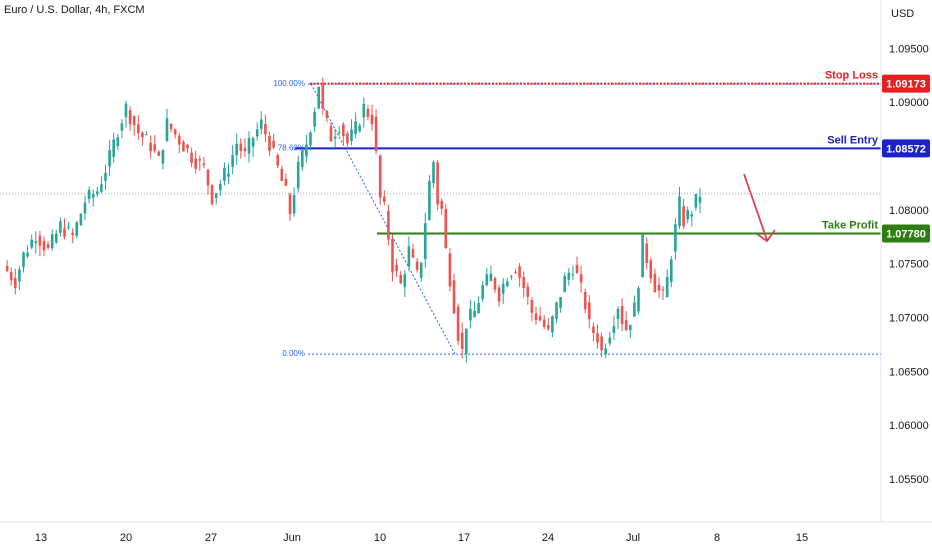 This screenshot has width=932, height=550. What do you see at coordinates (421, 538) in the screenshot?
I see `time-axis: 13 20 27 Jun 10 17 24 Jul 8 15` at bounding box center [421, 538].